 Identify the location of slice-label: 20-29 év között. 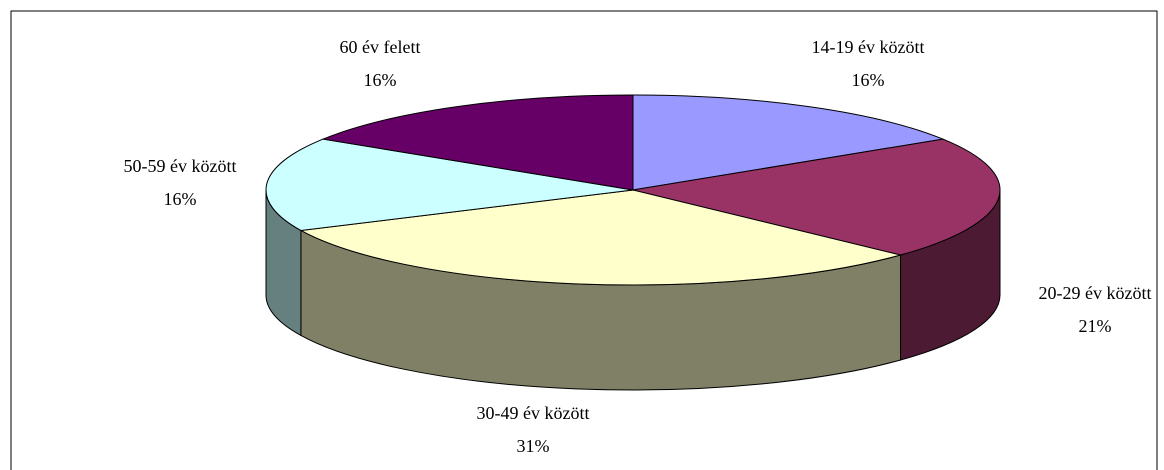
(1095, 293).